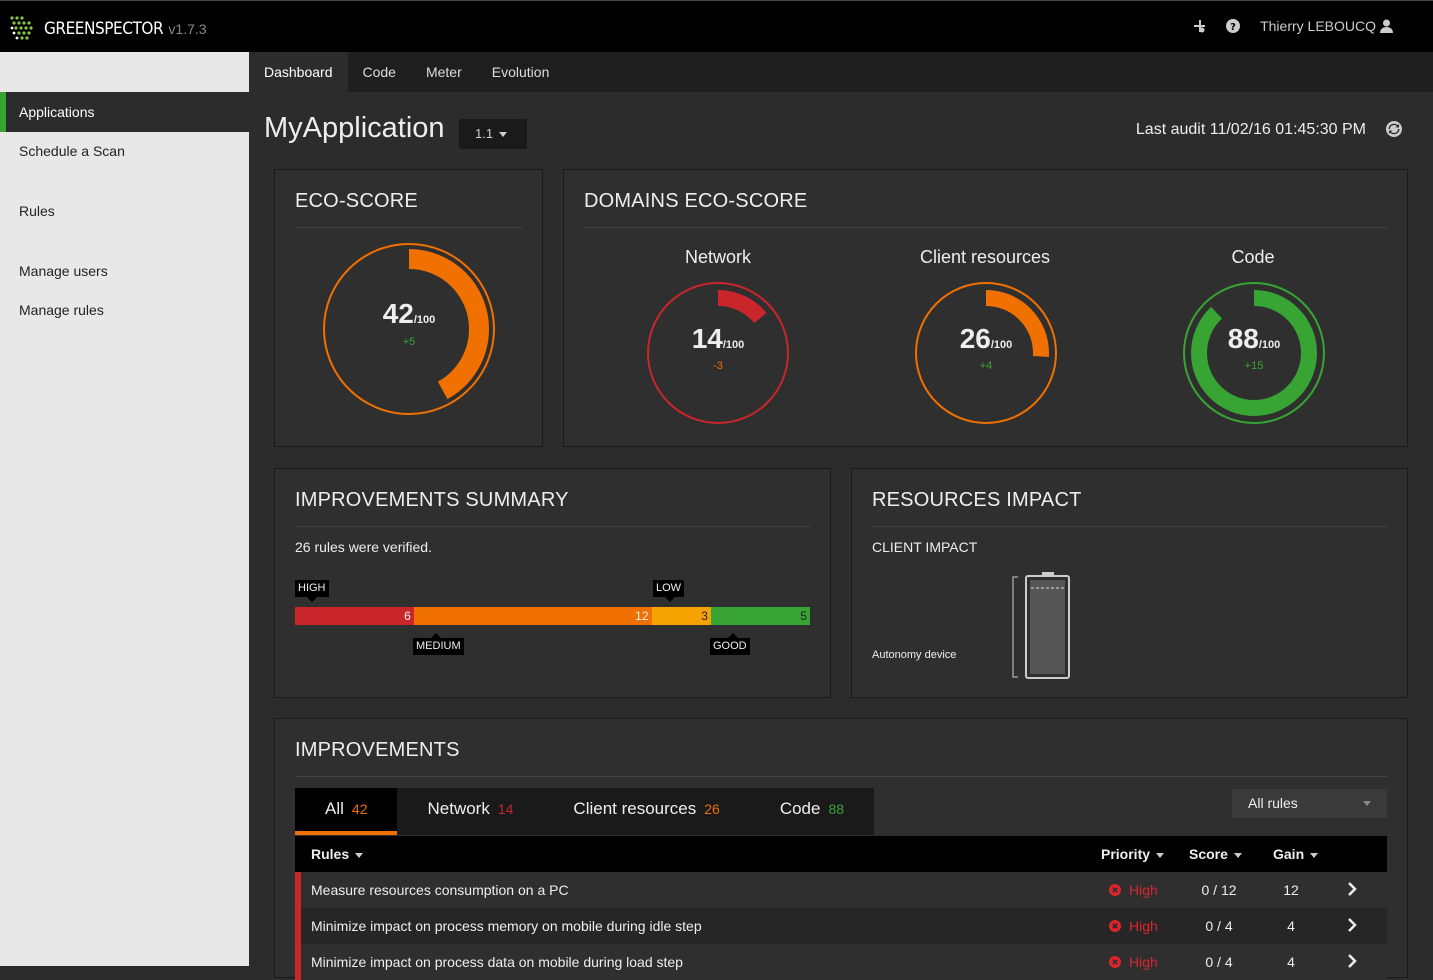 The image size is (1433, 980). Describe the element at coordinates (733, 345) in the screenshot. I see `domain-network-max: /100` at that location.